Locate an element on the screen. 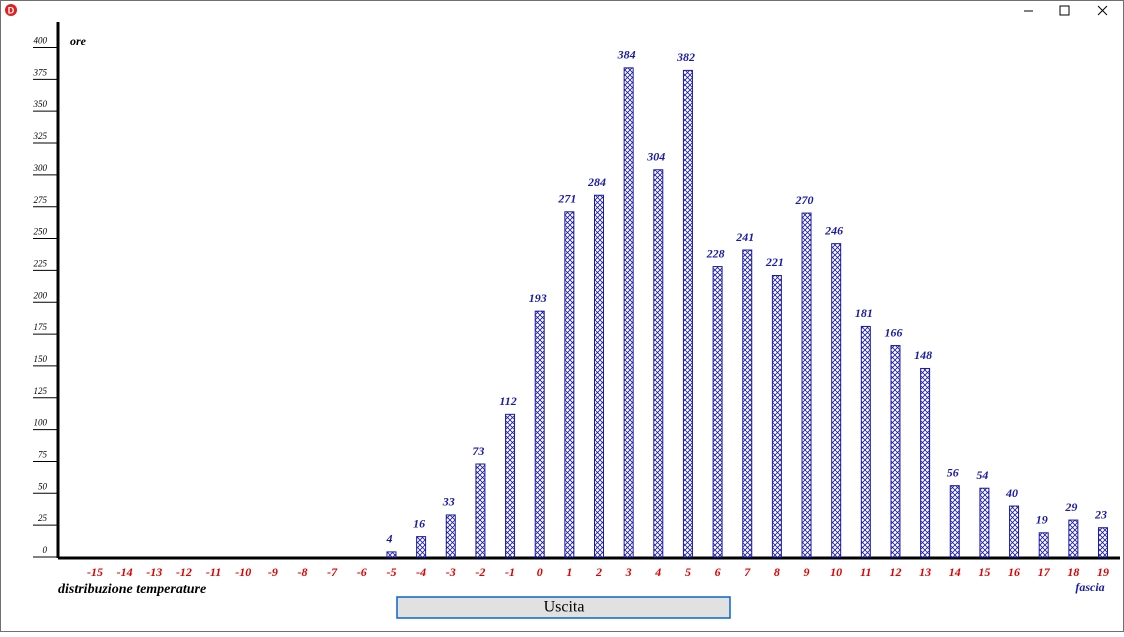 This screenshot has height=637, width=1124. y-tick-label: 50 is located at coordinates (43, 486).